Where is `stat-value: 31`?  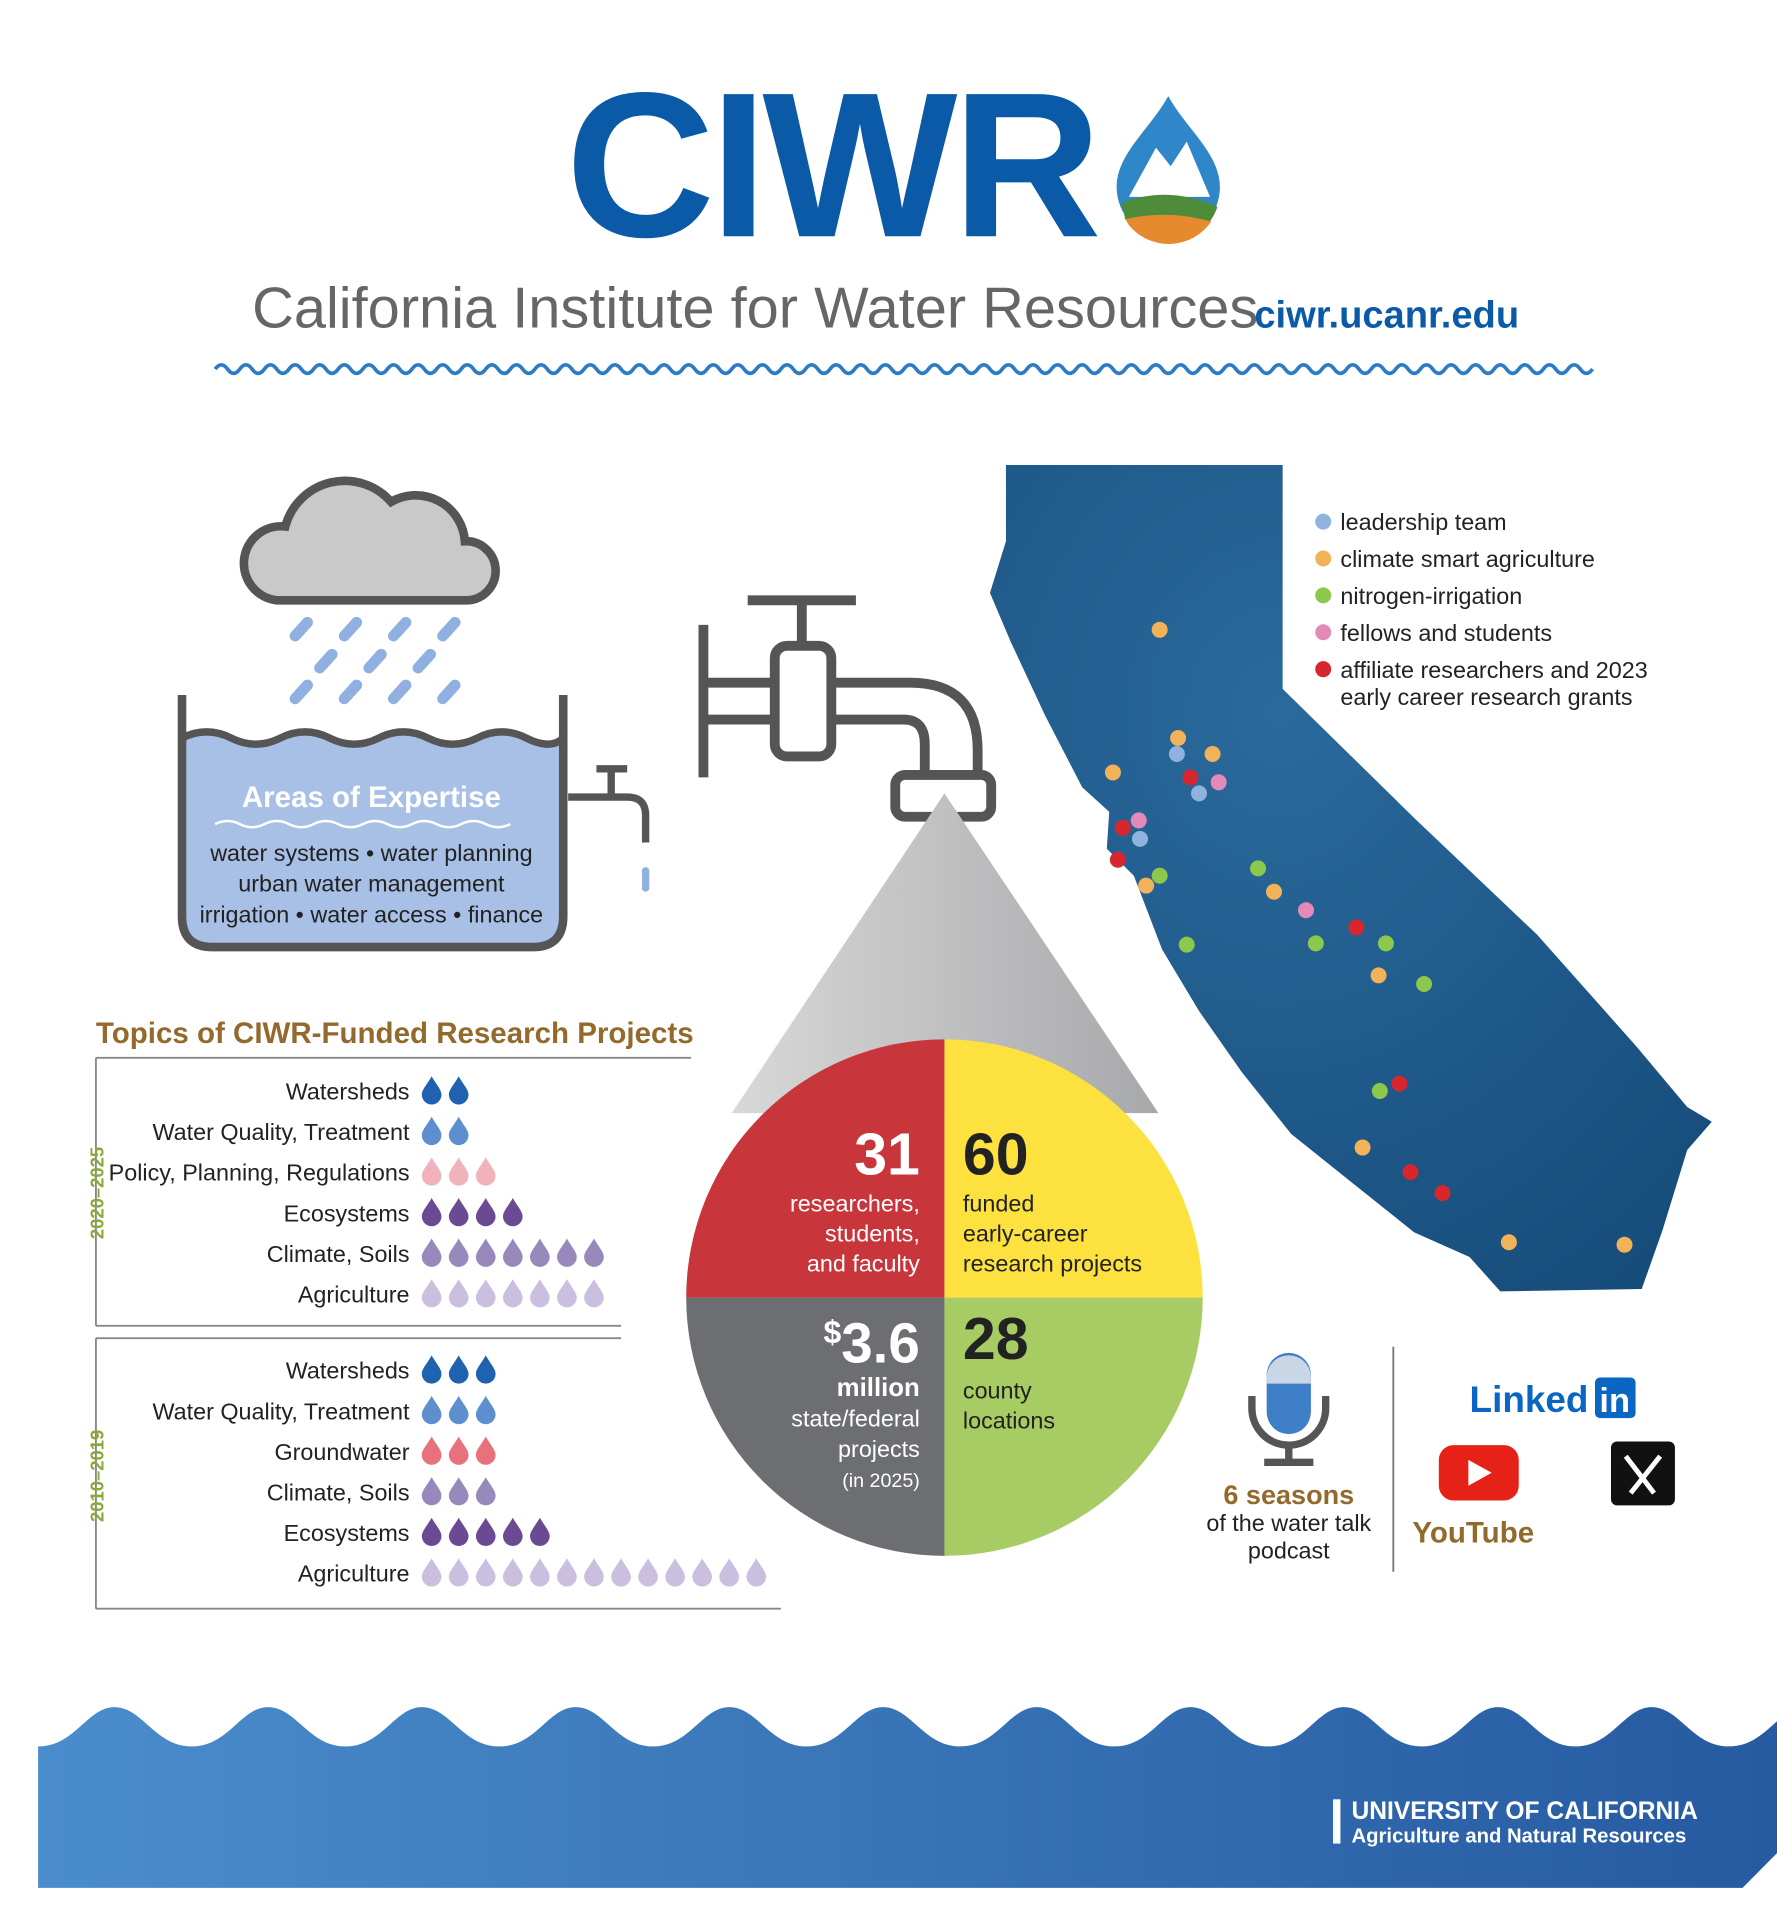
stat-value: 31 is located at coordinates (887, 1155).